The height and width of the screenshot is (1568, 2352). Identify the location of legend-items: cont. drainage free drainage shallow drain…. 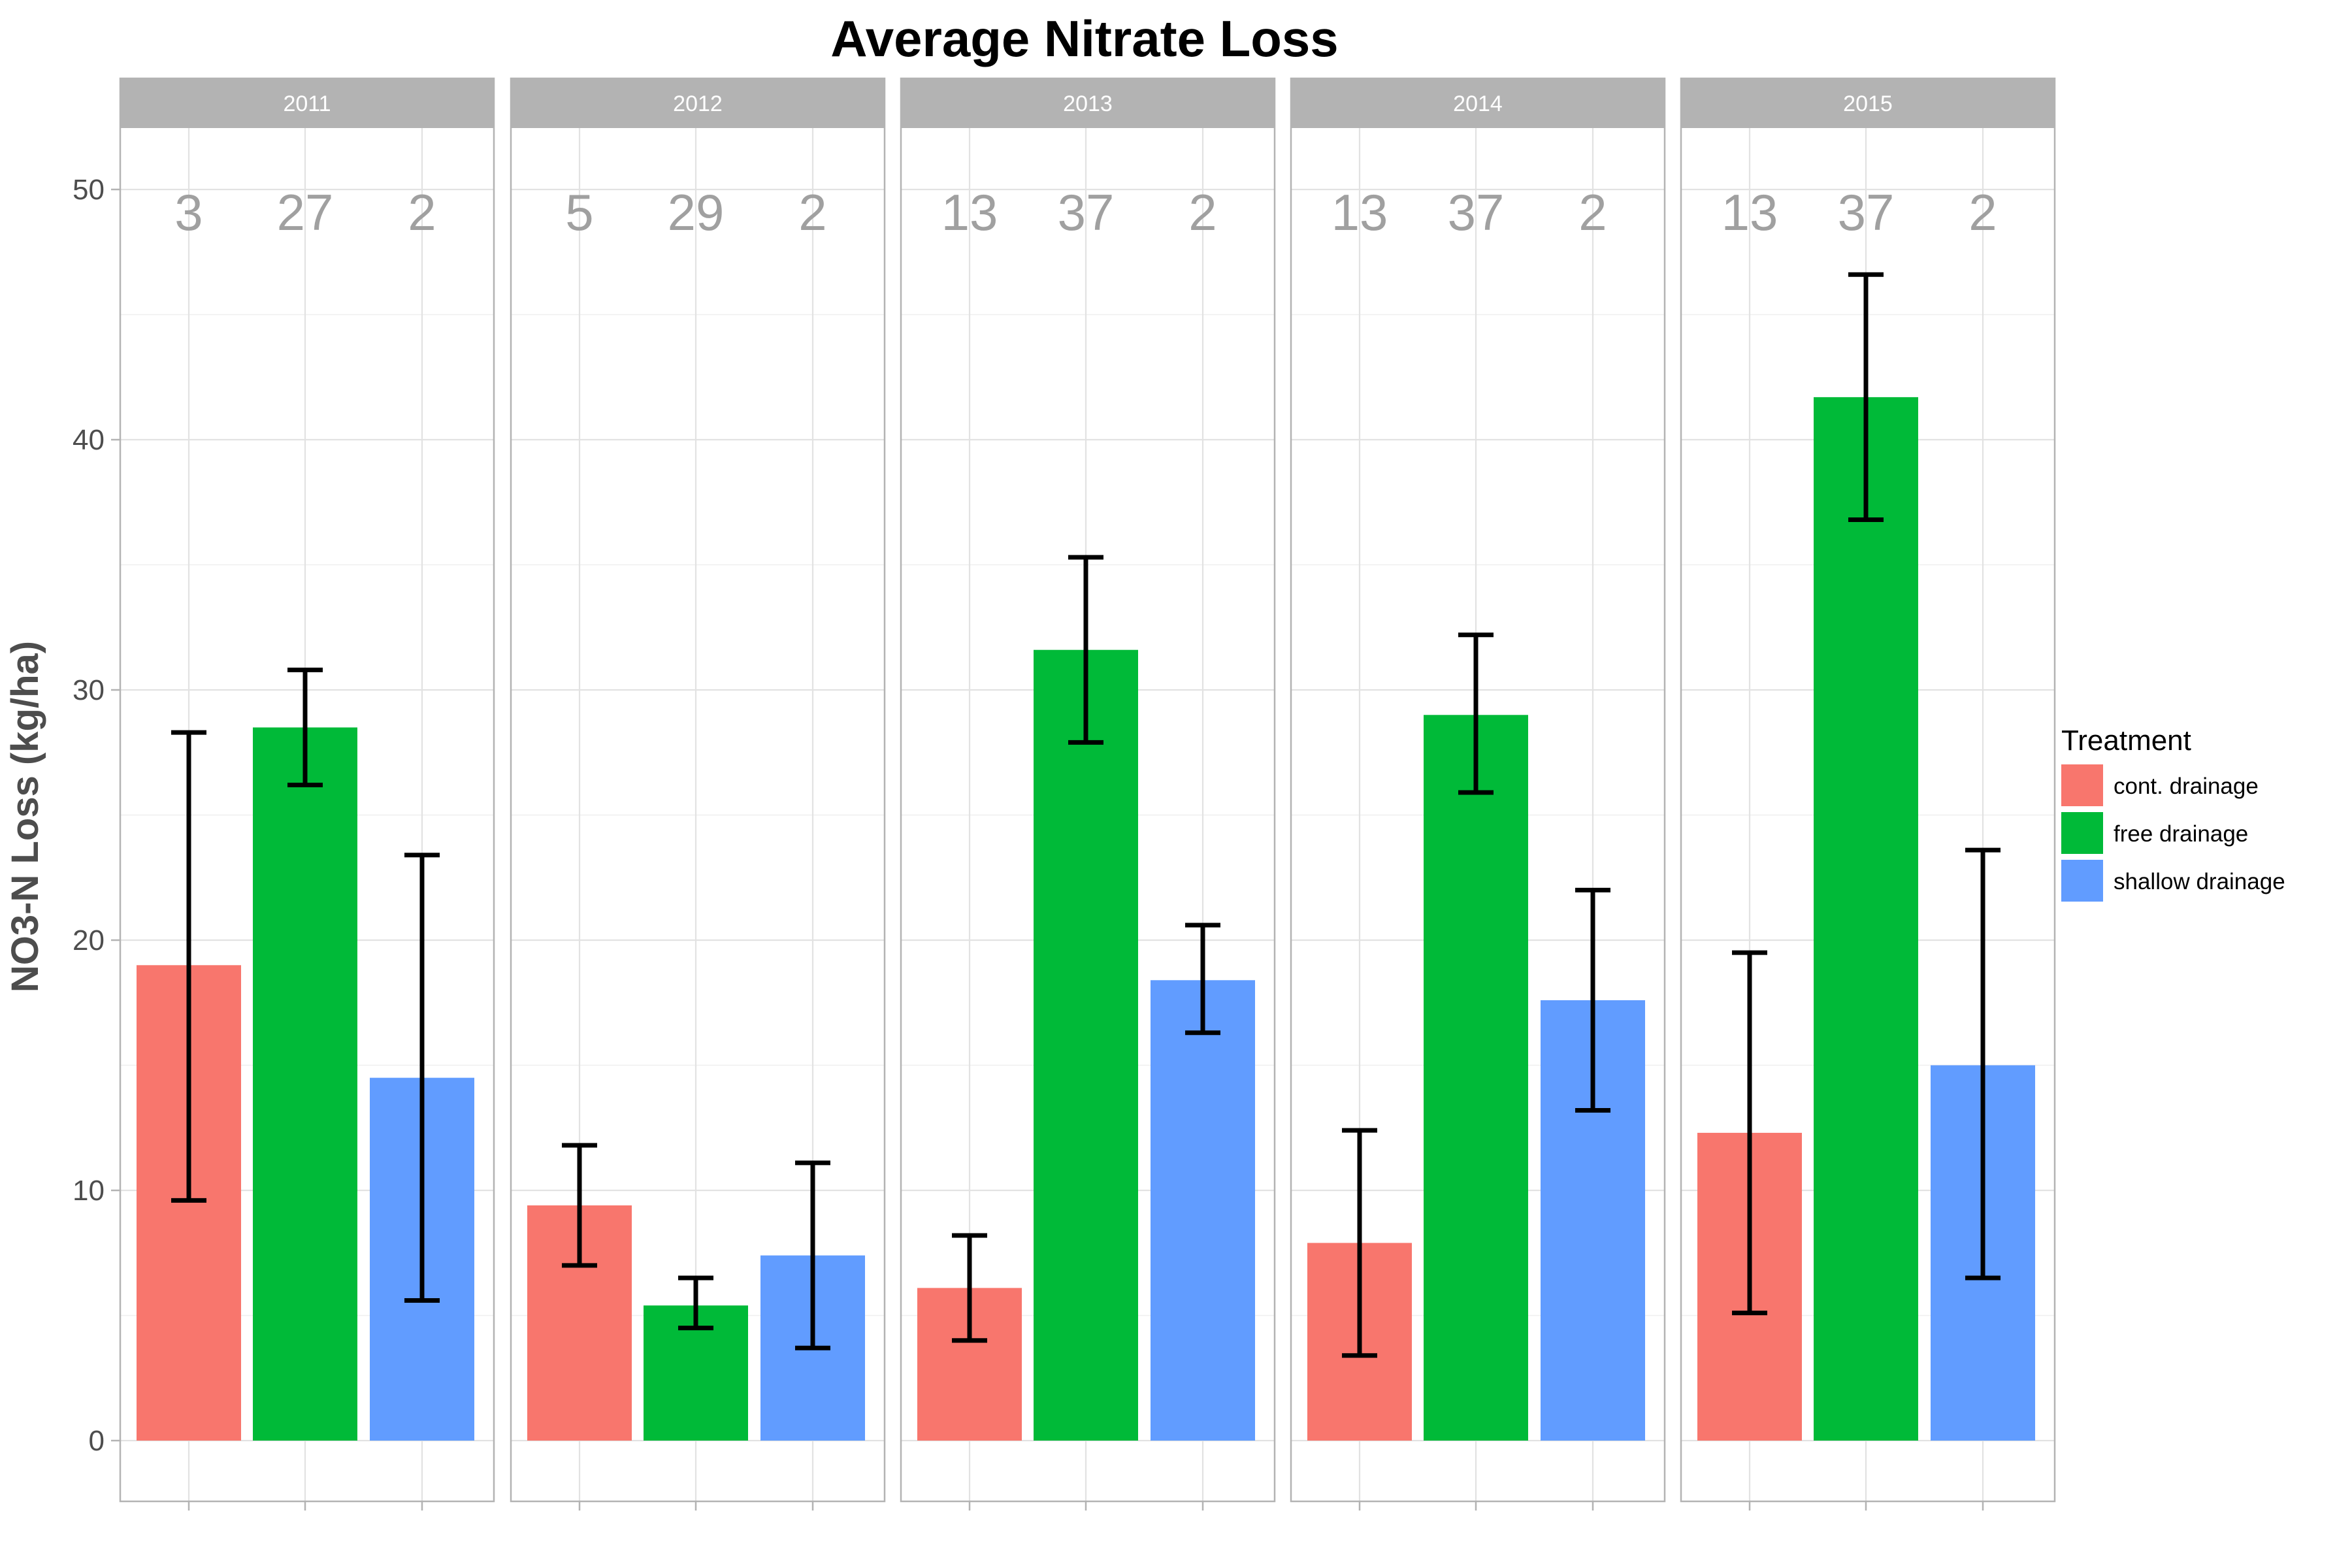
(2173, 833).